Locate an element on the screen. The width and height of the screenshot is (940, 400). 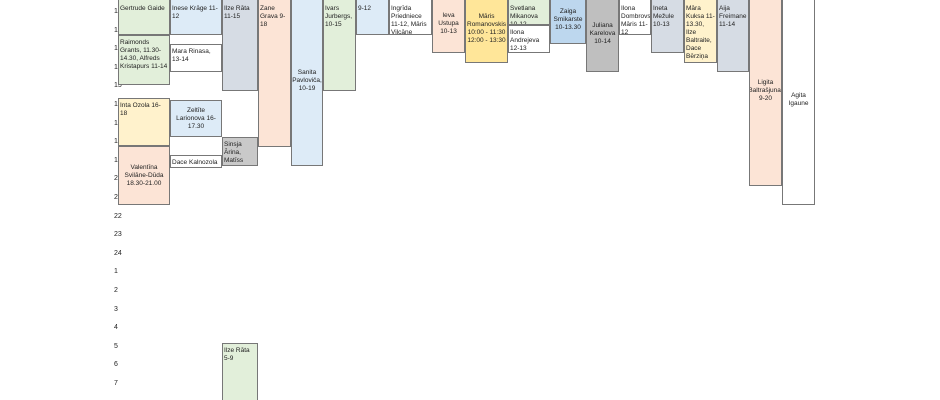
schedule-entry: 9-12 is located at coordinates (372, 17).